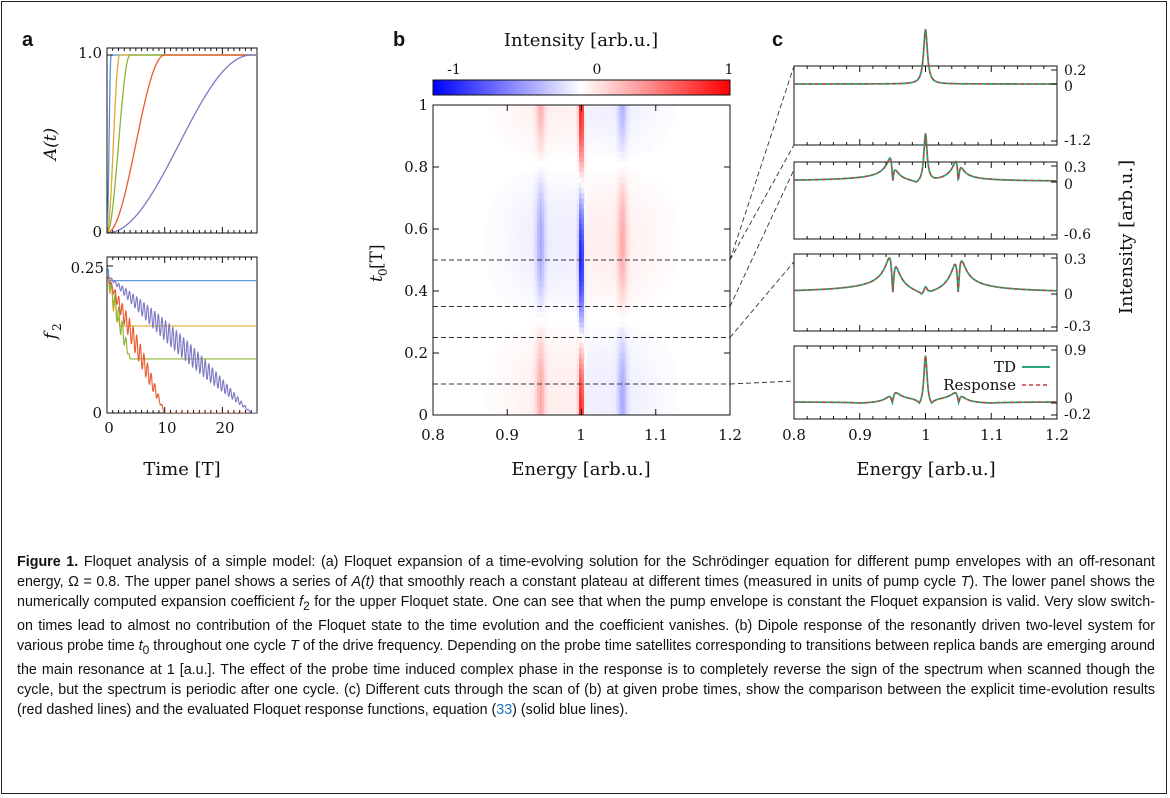  I want to click on caption-t0-sub: 0, so click(146, 649).